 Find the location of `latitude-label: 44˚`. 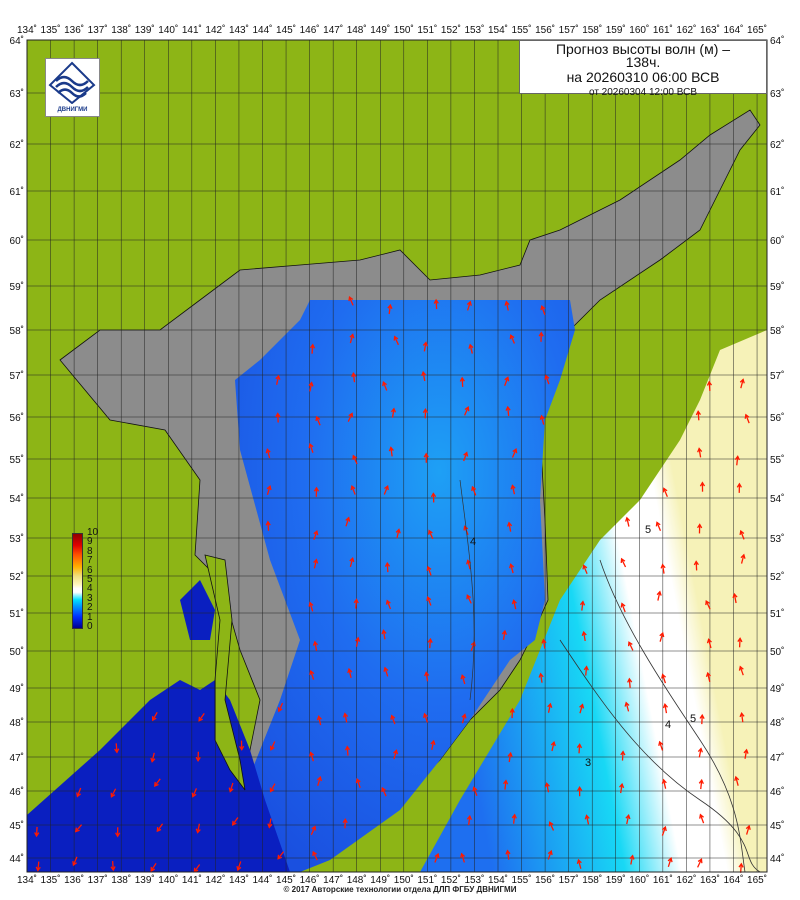

latitude-label: 44˚ is located at coordinates (17, 859).